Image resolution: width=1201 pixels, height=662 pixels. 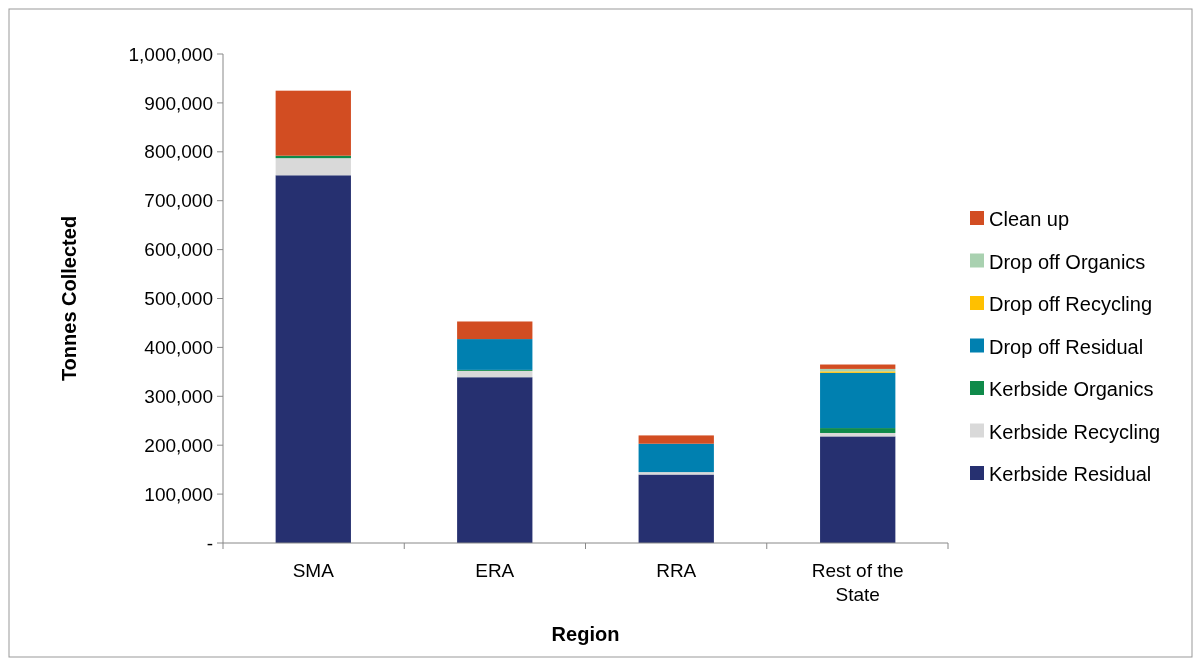 What do you see at coordinates (1070, 474) in the screenshot?
I see `legend-label: Kerbside Residual` at bounding box center [1070, 474].